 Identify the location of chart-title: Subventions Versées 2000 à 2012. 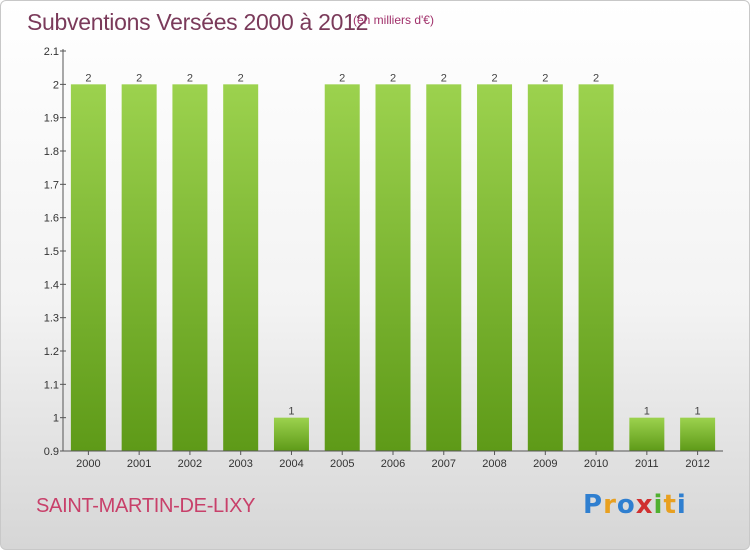
(198, 22).